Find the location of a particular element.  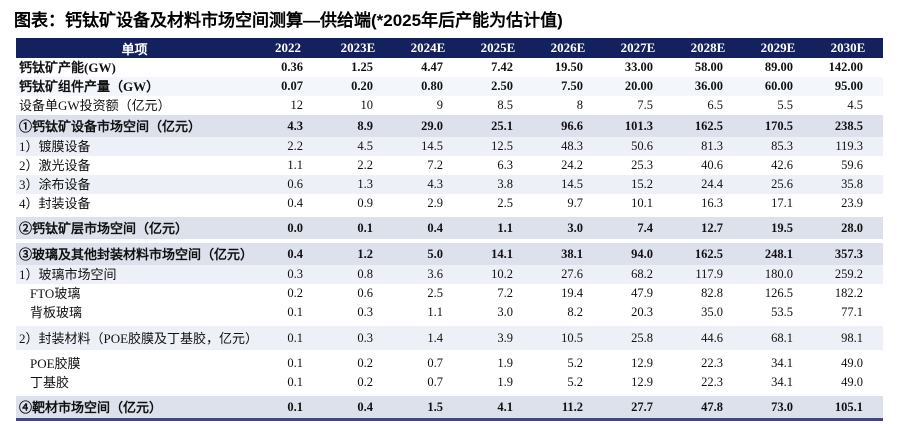

cell-value: 28.0 is located at coordinates (848, 227).